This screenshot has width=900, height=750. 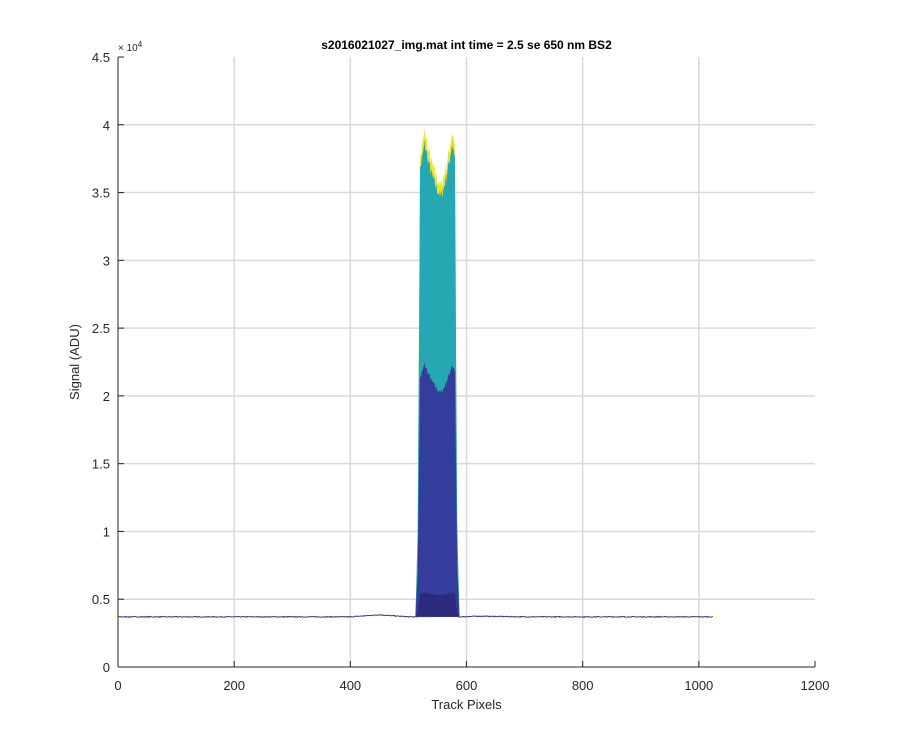 I want to click on y-tick-label: 0.5, so click(x=101, y=599).